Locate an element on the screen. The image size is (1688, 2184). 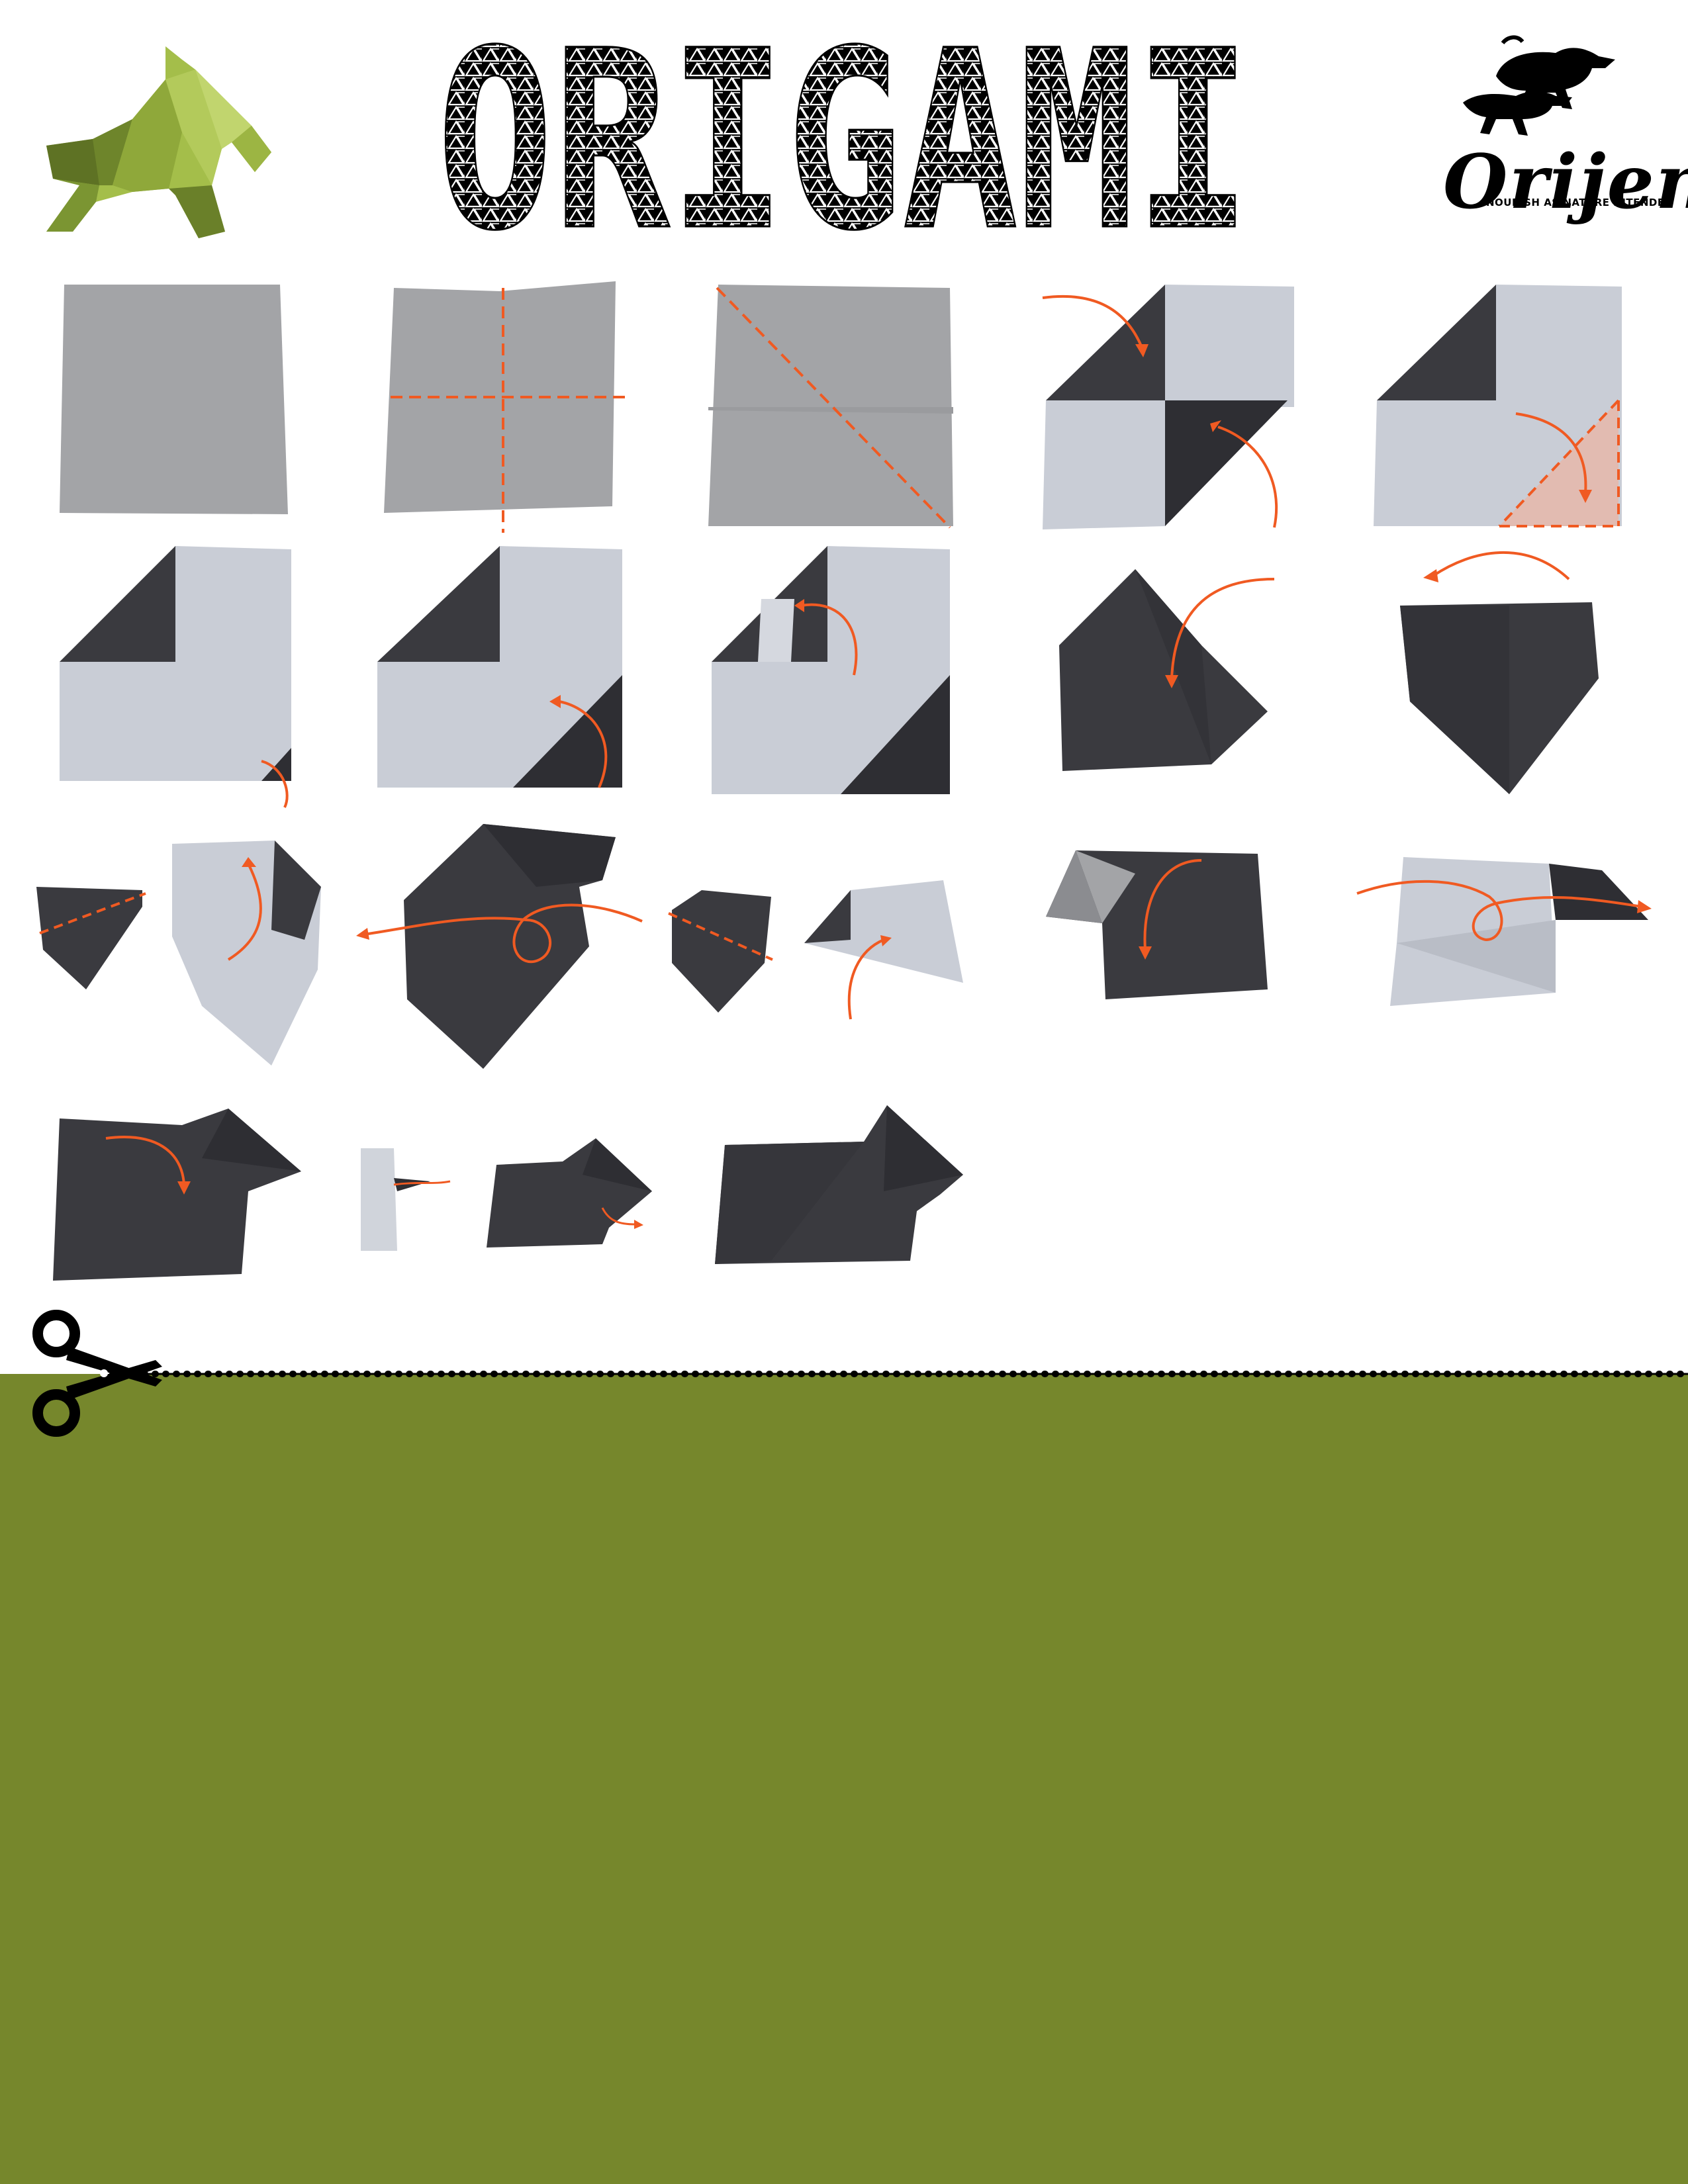
brand-logo: Orijen NOURISH AS NATURE INTENDED is located at coordinates (1559, 139).